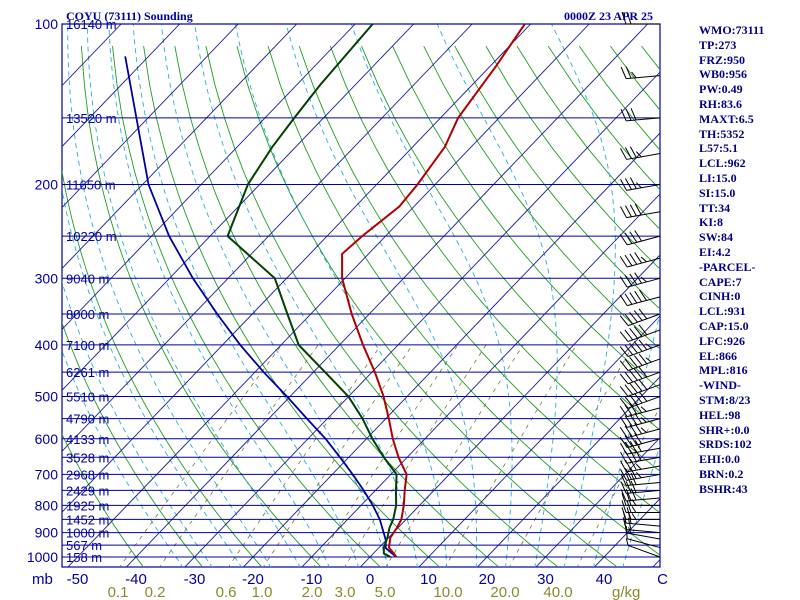  What do you see at coordinates (42, 579) in the screenshot?
I see `pressure-unit-label: mb` at bounding box center [42, 579].